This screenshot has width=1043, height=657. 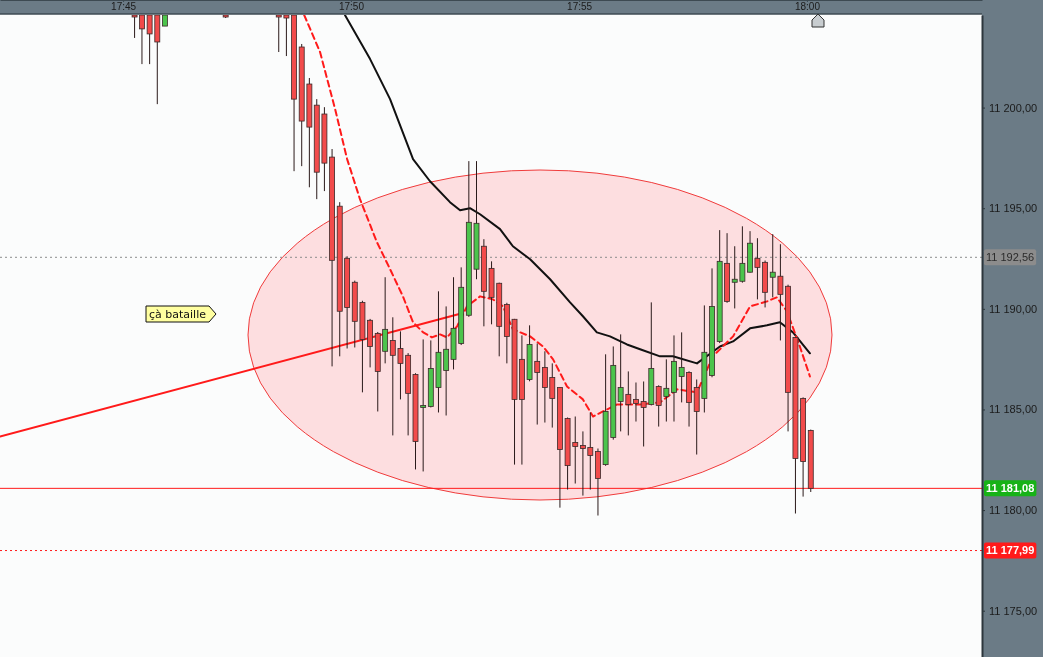 What do you see at coordinates (1013, 107) in the screenshot?
I see `y-tick-label: 11 200,00` at bounding box center [1013, 107].